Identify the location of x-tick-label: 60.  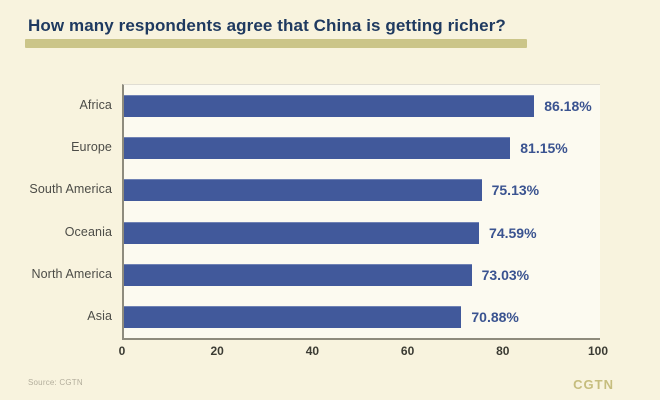
(407, 351).